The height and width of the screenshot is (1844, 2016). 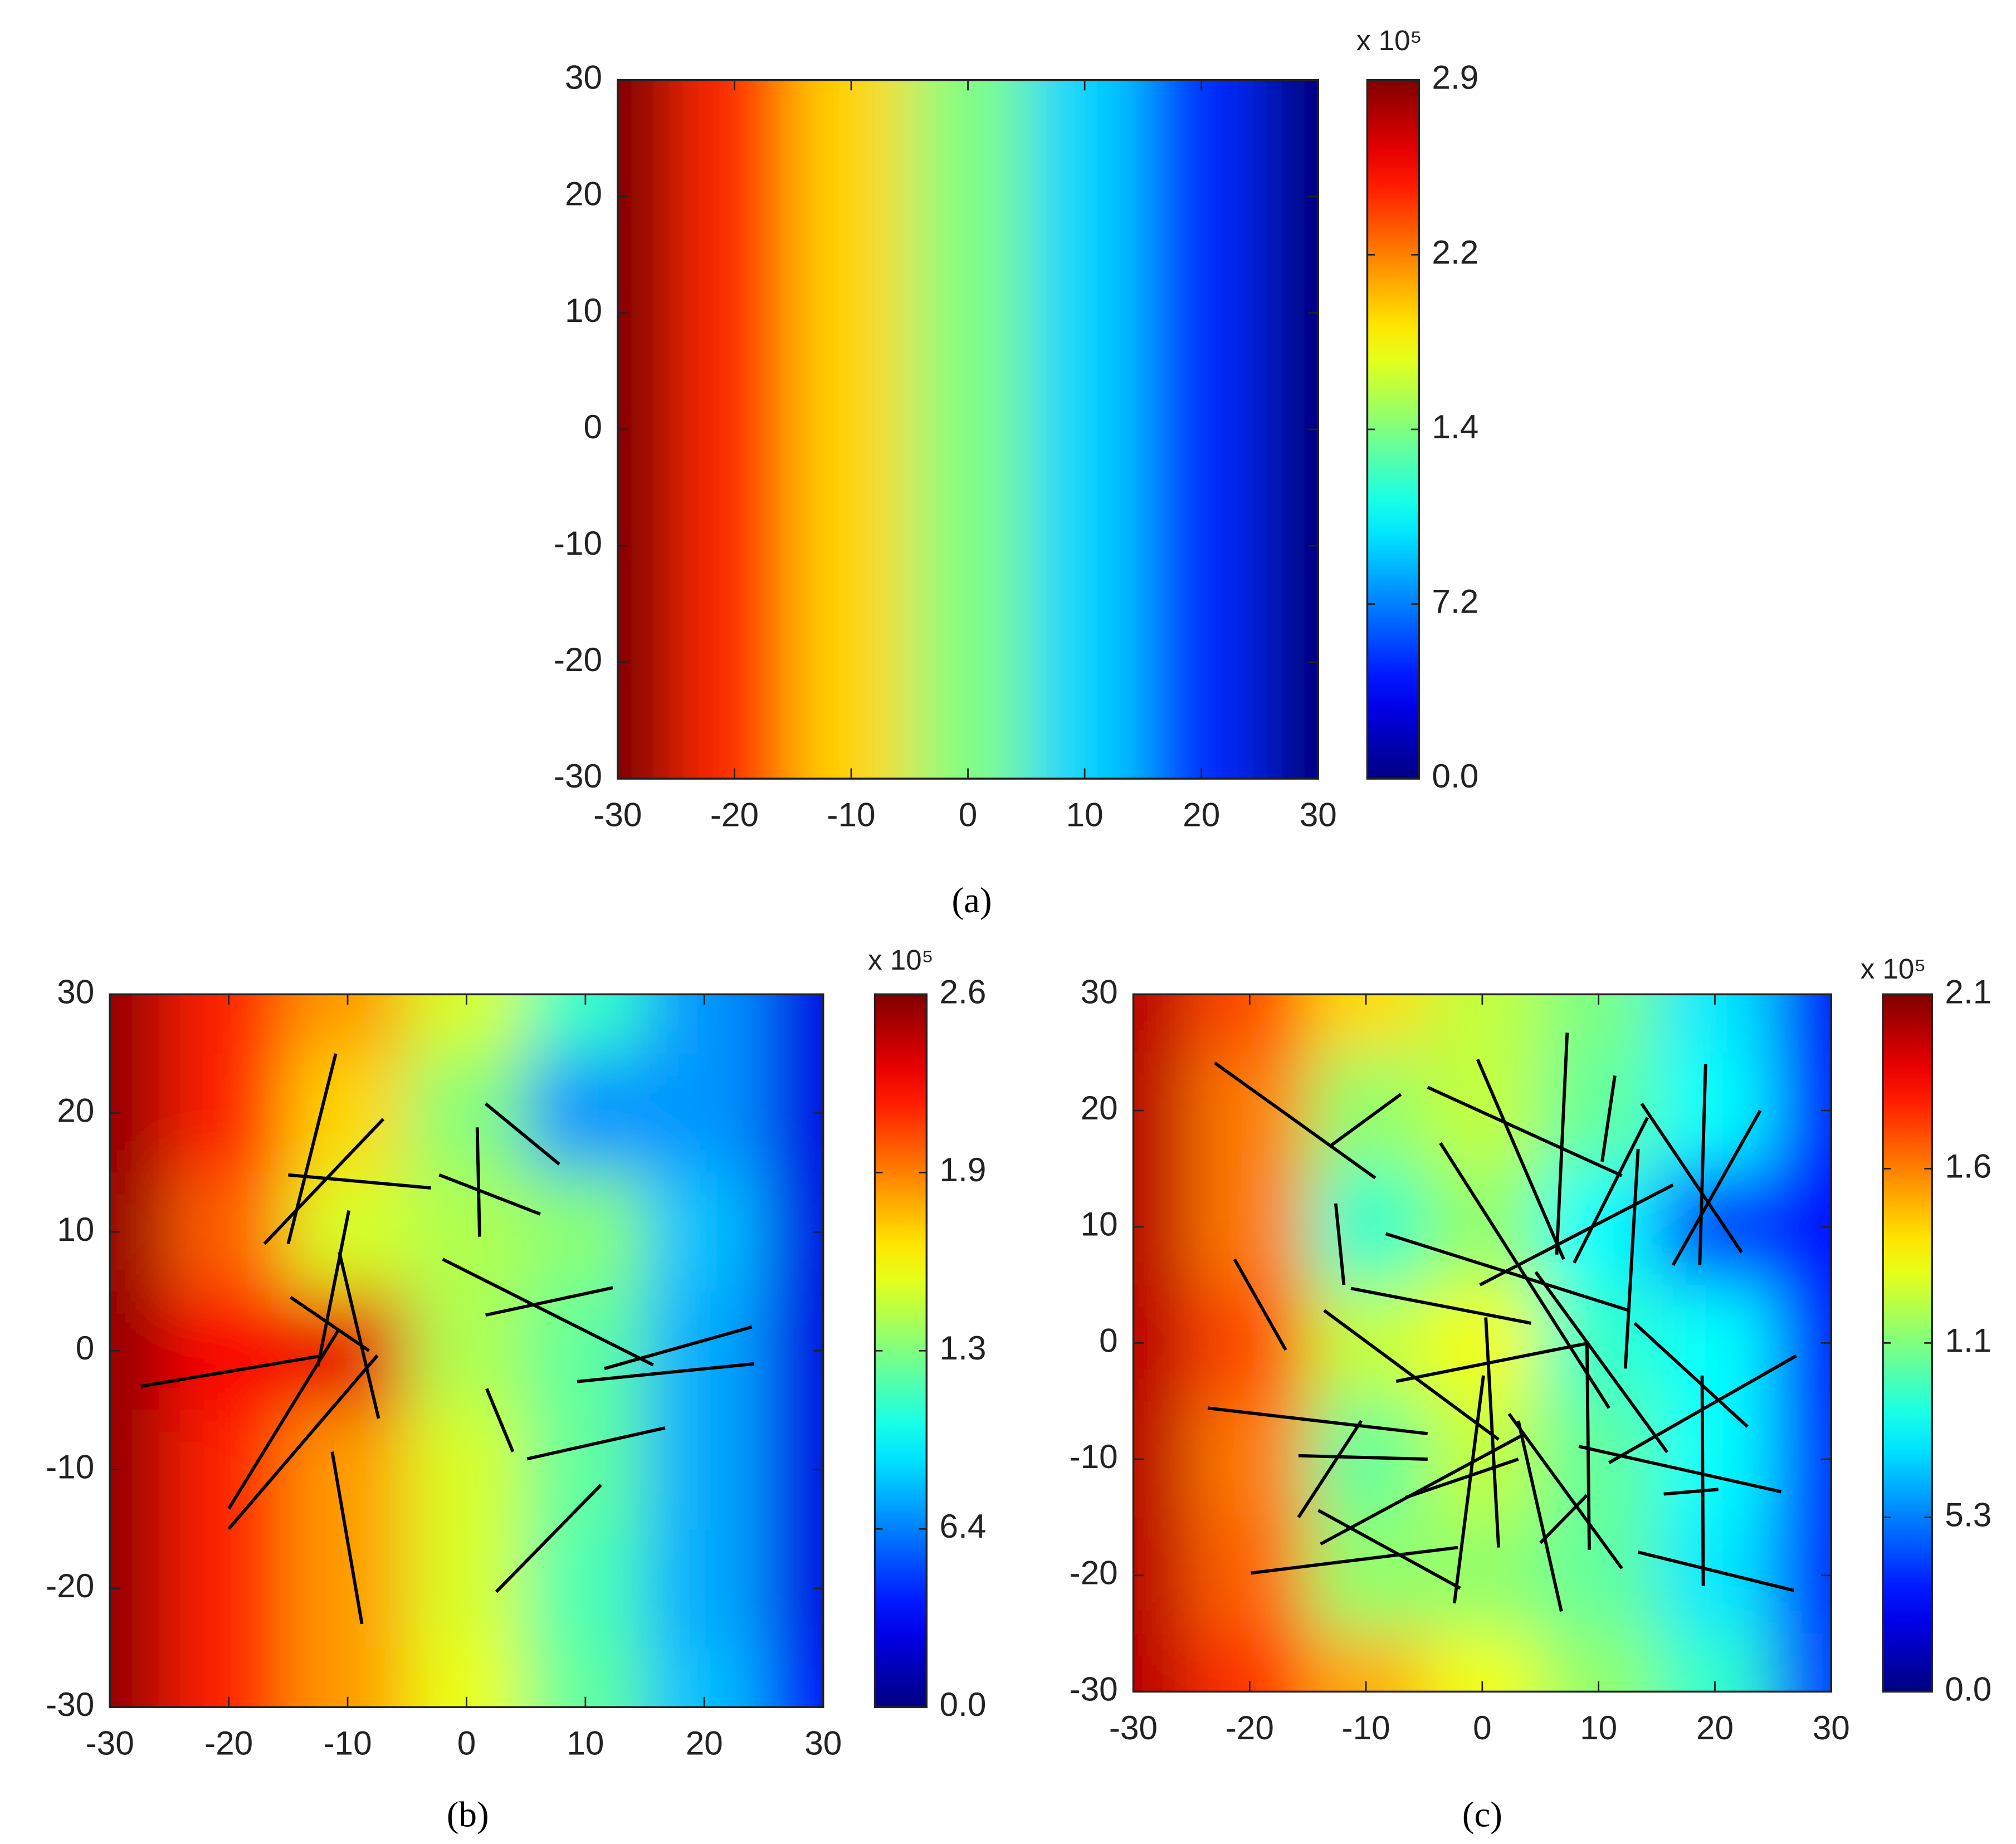 I want to click on colorbar, so click(x=1393, y=429).